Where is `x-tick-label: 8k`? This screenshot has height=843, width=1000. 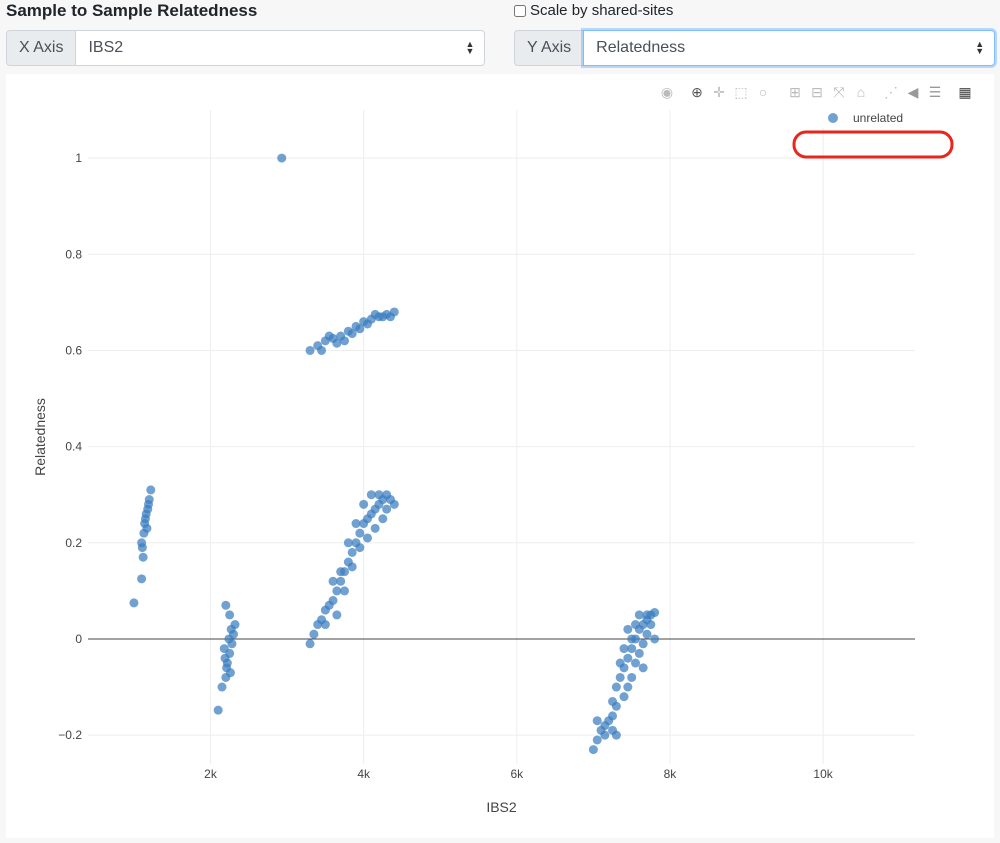
x-tick-label: 8k is located at coordinates (671, 774).